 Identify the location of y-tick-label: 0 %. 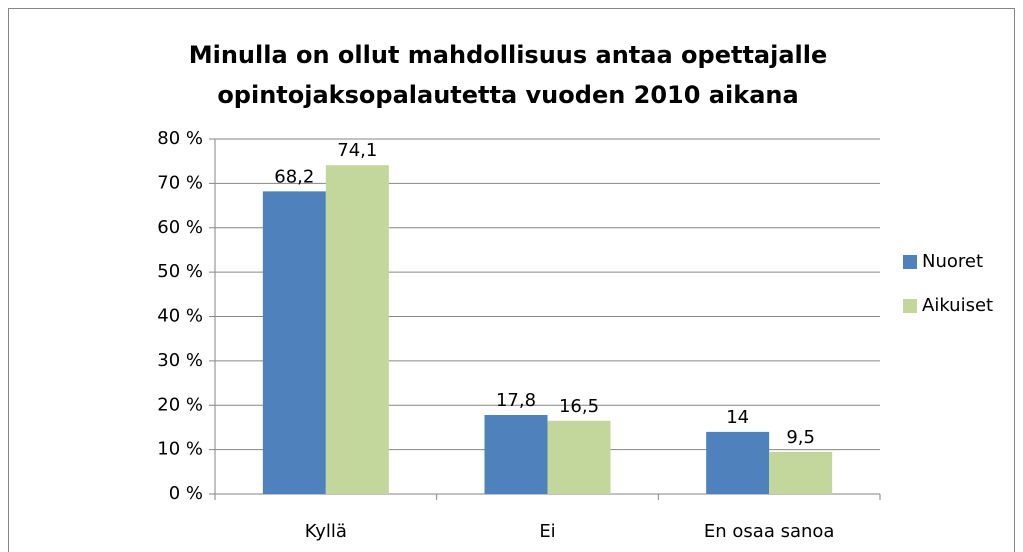
(186, 493).